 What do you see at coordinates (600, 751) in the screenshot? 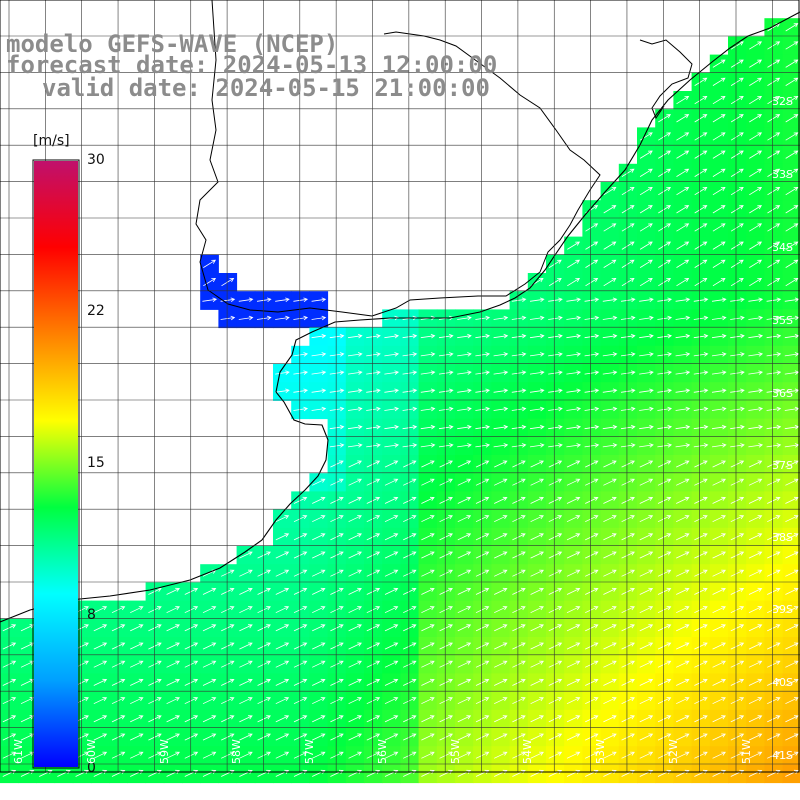
I see `lon-label: 53W` at bounding box center [600, 751].